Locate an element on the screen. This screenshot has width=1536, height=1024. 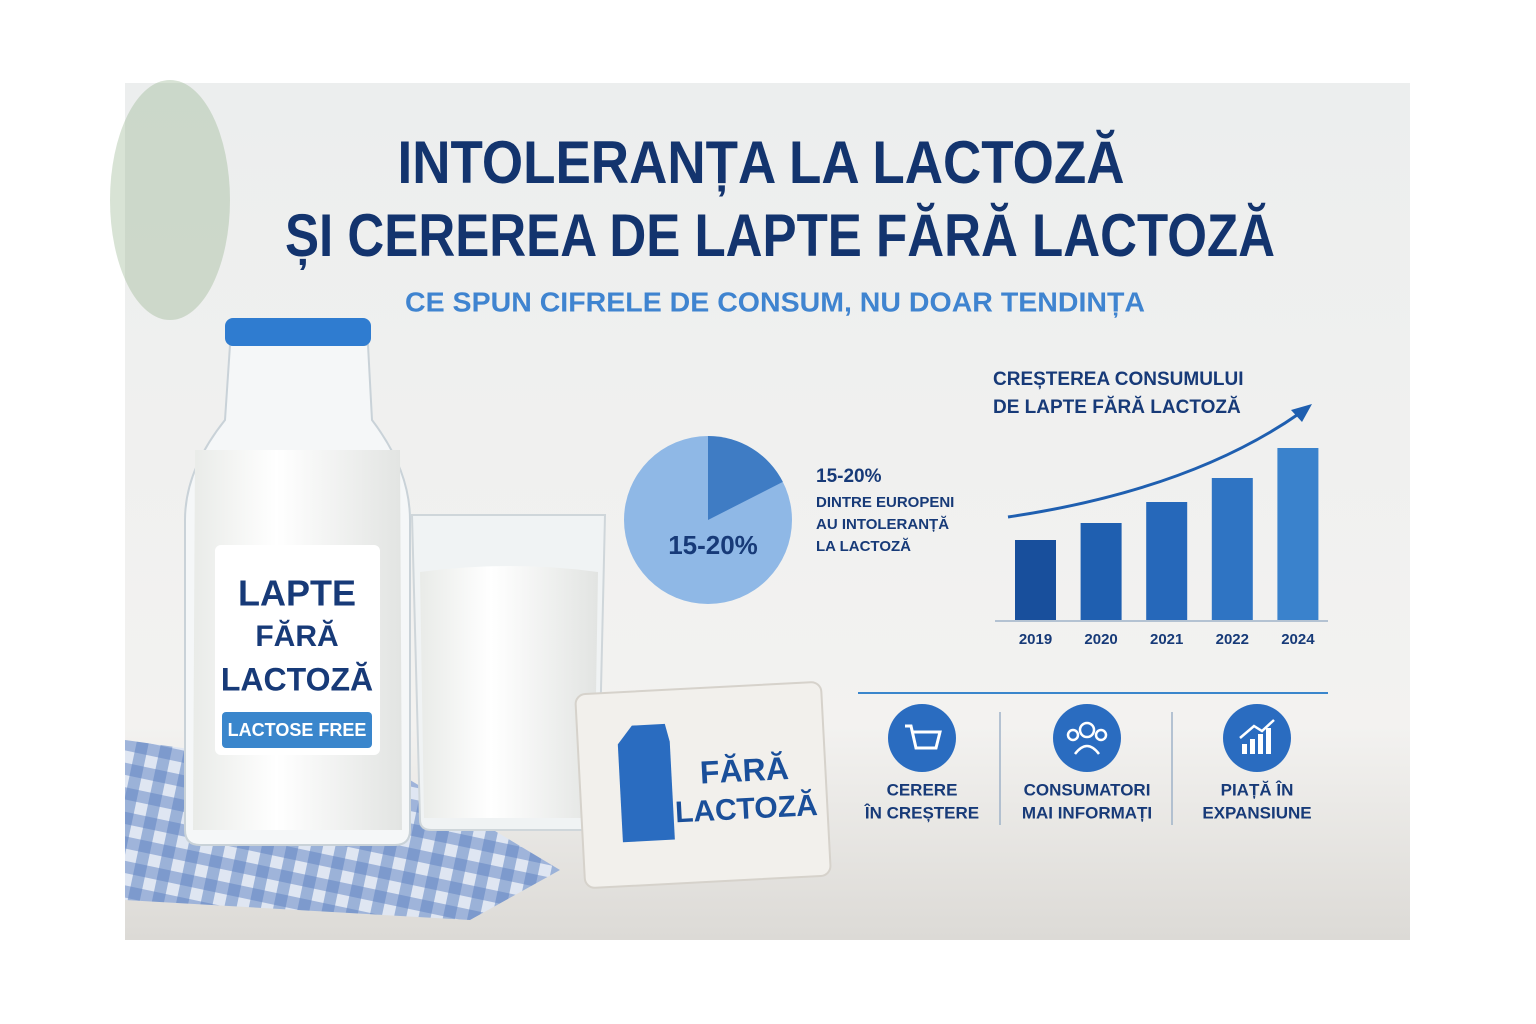
icon-cart is located at coordinates (922, 738).